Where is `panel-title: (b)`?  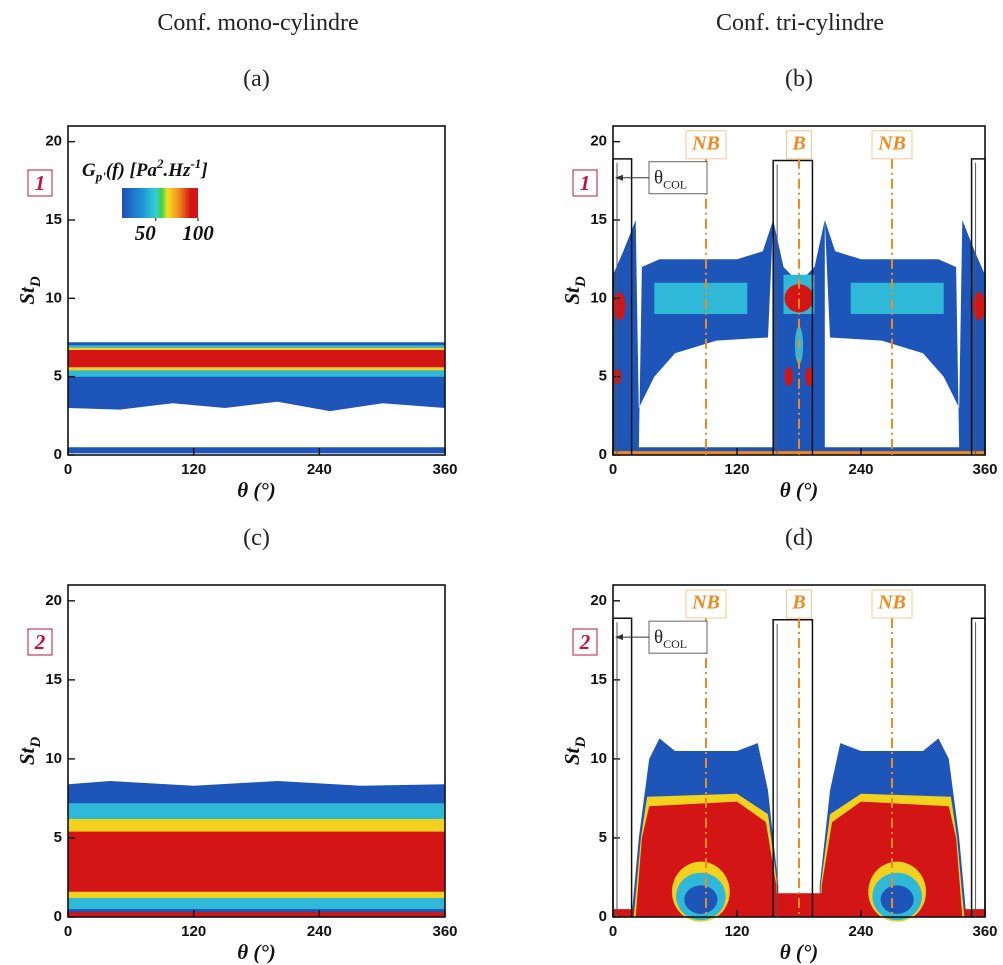 panel-title: (b) is located at coordinates (799, 79).